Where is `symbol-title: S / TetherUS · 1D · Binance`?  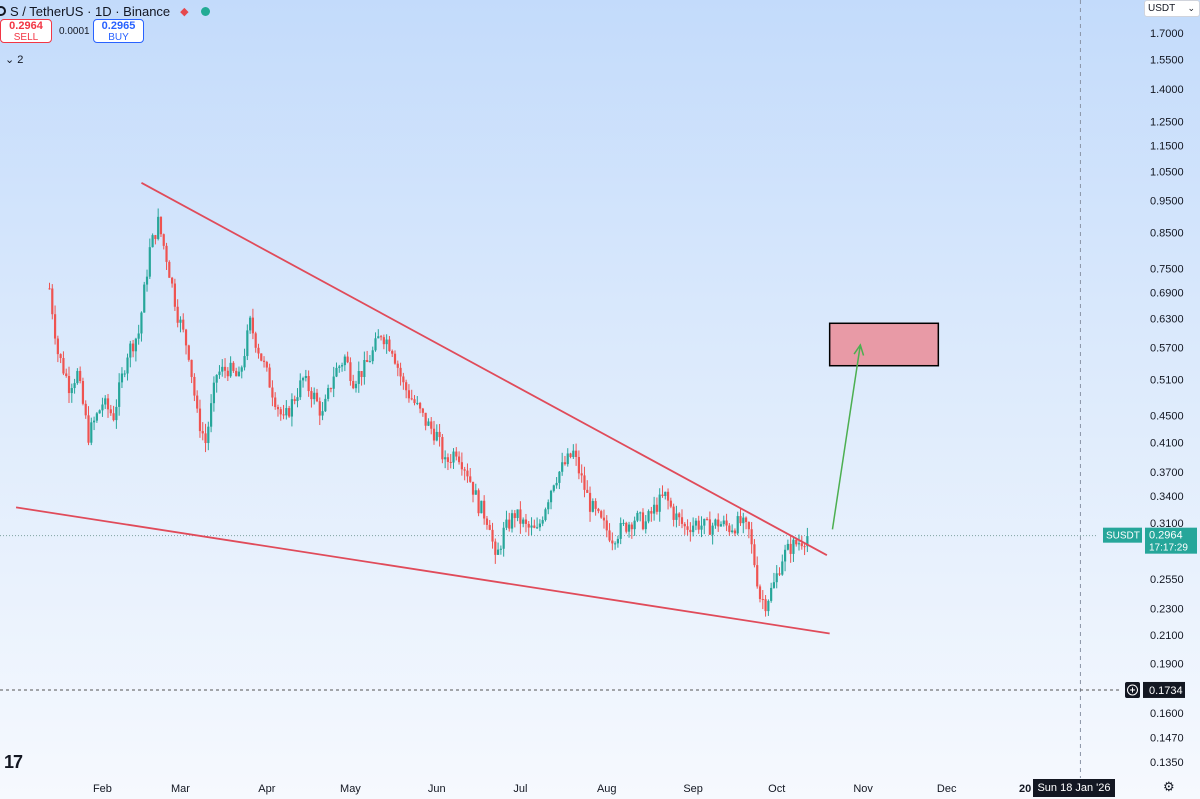
symbol-title: S / TetherUS · 1D · Binance is located at coordinates (90, 11).